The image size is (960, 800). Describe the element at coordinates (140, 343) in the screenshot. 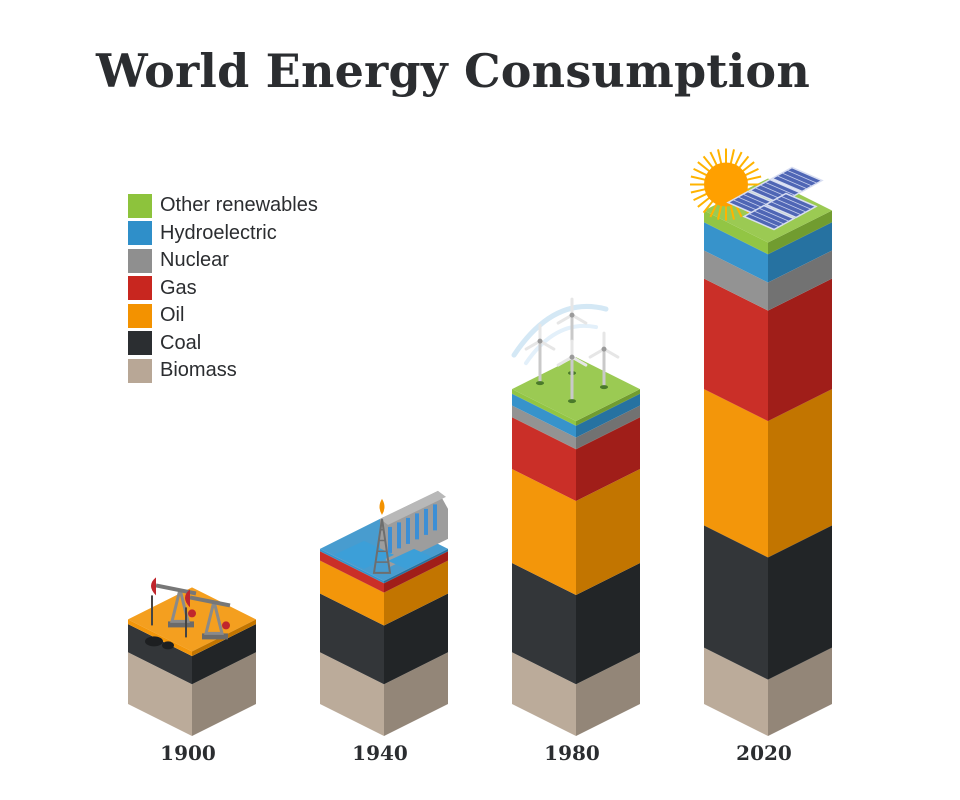

I see `legend-swatch-coal` at that location.